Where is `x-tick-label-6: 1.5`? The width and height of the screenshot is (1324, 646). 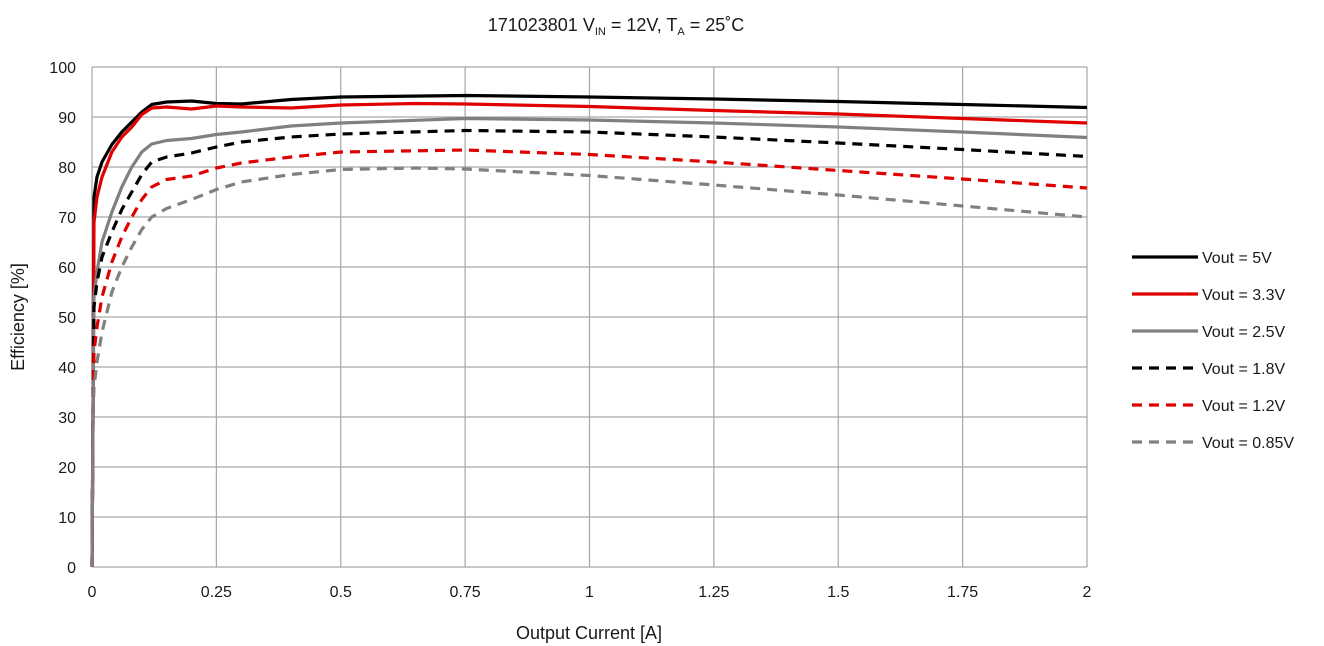 x-tick-label-6: 1.5 is located at coordinates (838, 592).